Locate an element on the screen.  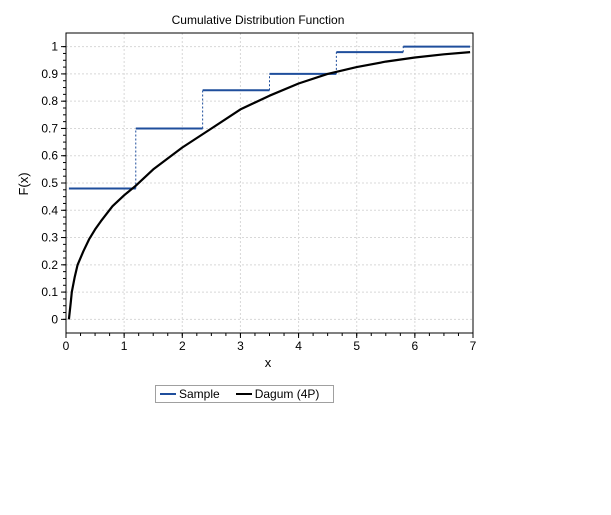
x-tick-label: 1 is located at coordinates (124, 346).